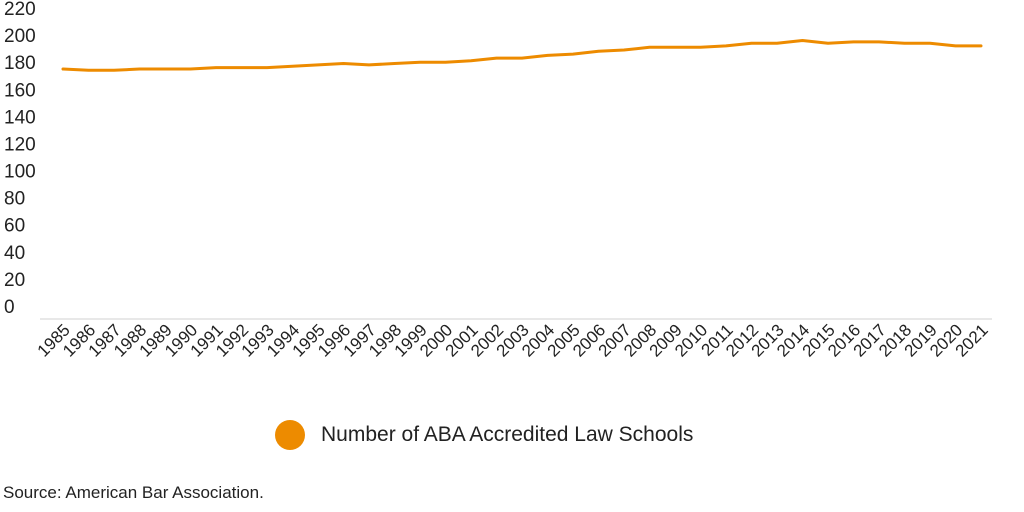  Describe the element at coordinates (14, 280) in the screenshot. I see `y-tick-label: 20` at that location.